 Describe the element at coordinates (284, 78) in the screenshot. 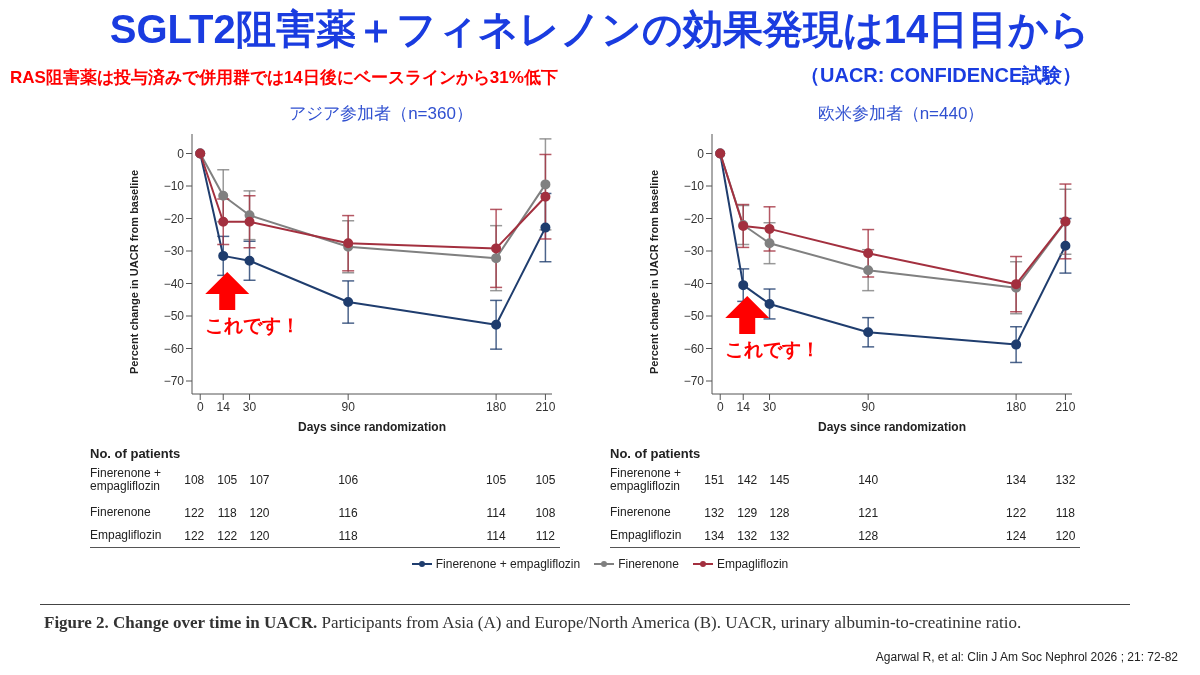

I see `text: RAS阻害薬は投与済みで併用群では14日後にベースラインから31%低下` at that location.